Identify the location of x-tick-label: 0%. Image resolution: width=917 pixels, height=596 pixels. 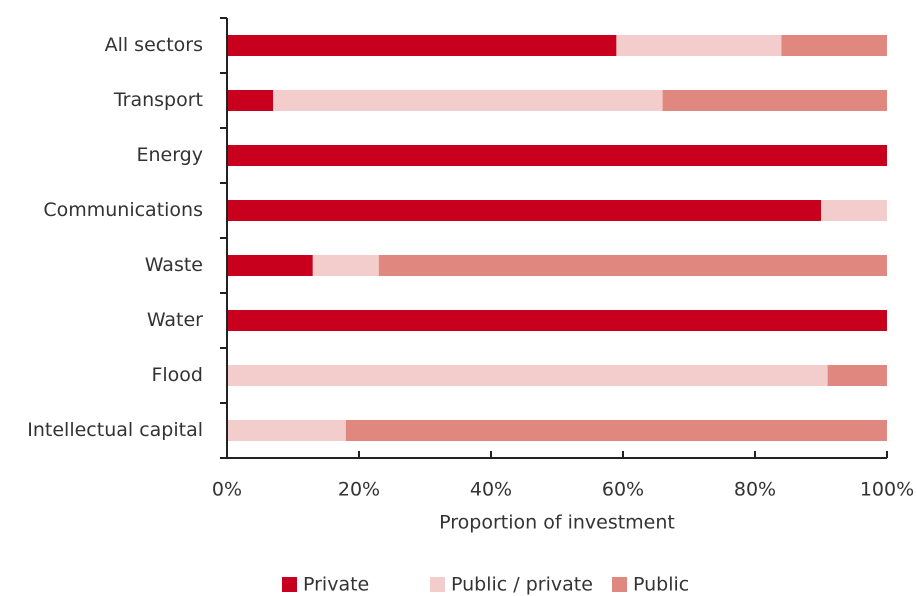
(227, 490).